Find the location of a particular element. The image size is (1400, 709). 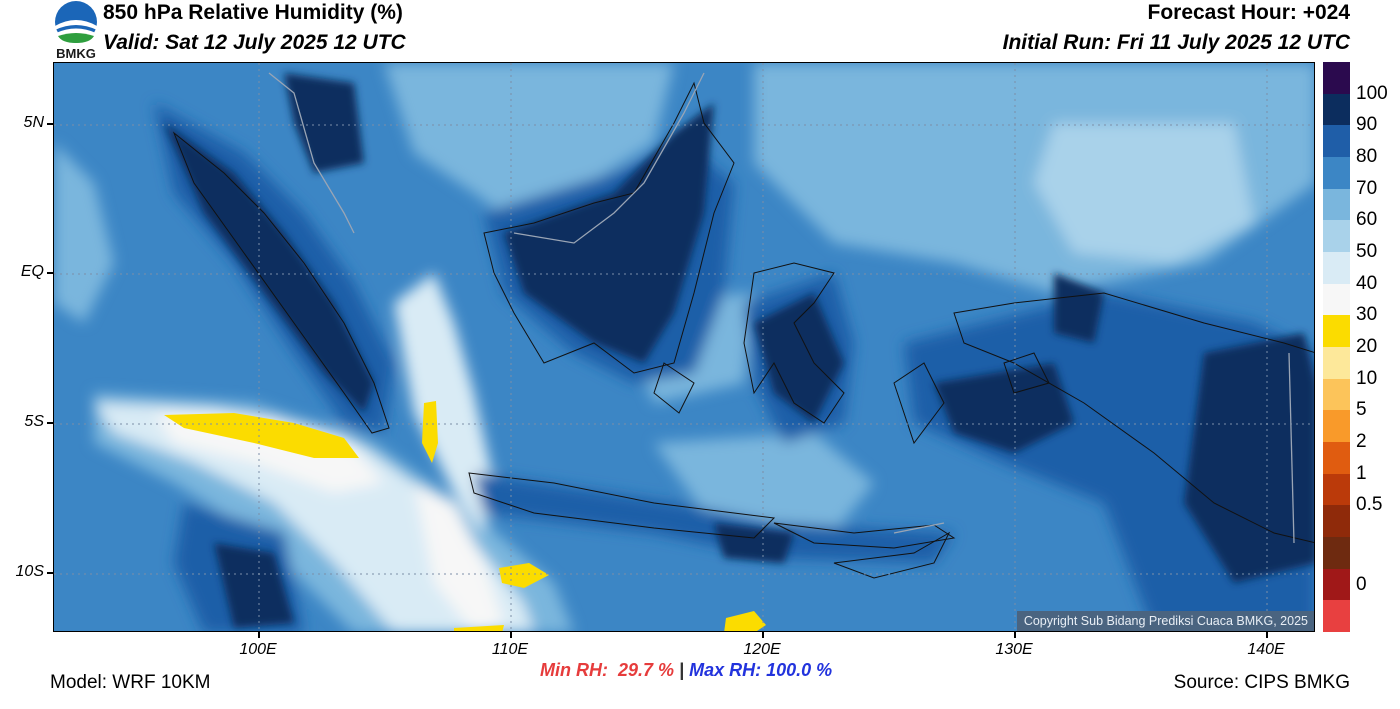

colorbar-label: 2 is located at coordinates (1361, 441).